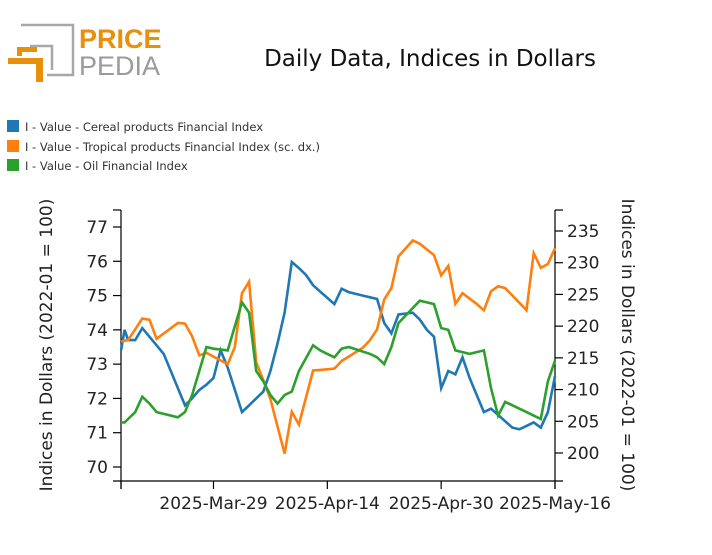 Image resolution: width=712 pixels, height=555 pixels. What do you see at coordinates (577, 343) in the screenshot?
I see `right-y-ticks: 200 205 210 215 220 225 230 235` at bounding box center [577, 343].